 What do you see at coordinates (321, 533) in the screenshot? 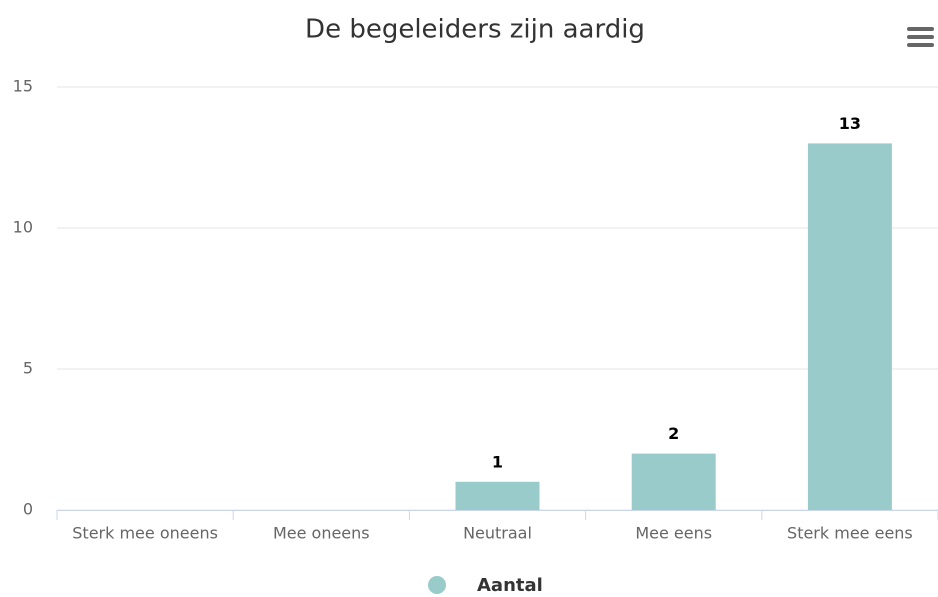
I see `x-tick-label: Mee oneens` at bounding box center [321, 533].